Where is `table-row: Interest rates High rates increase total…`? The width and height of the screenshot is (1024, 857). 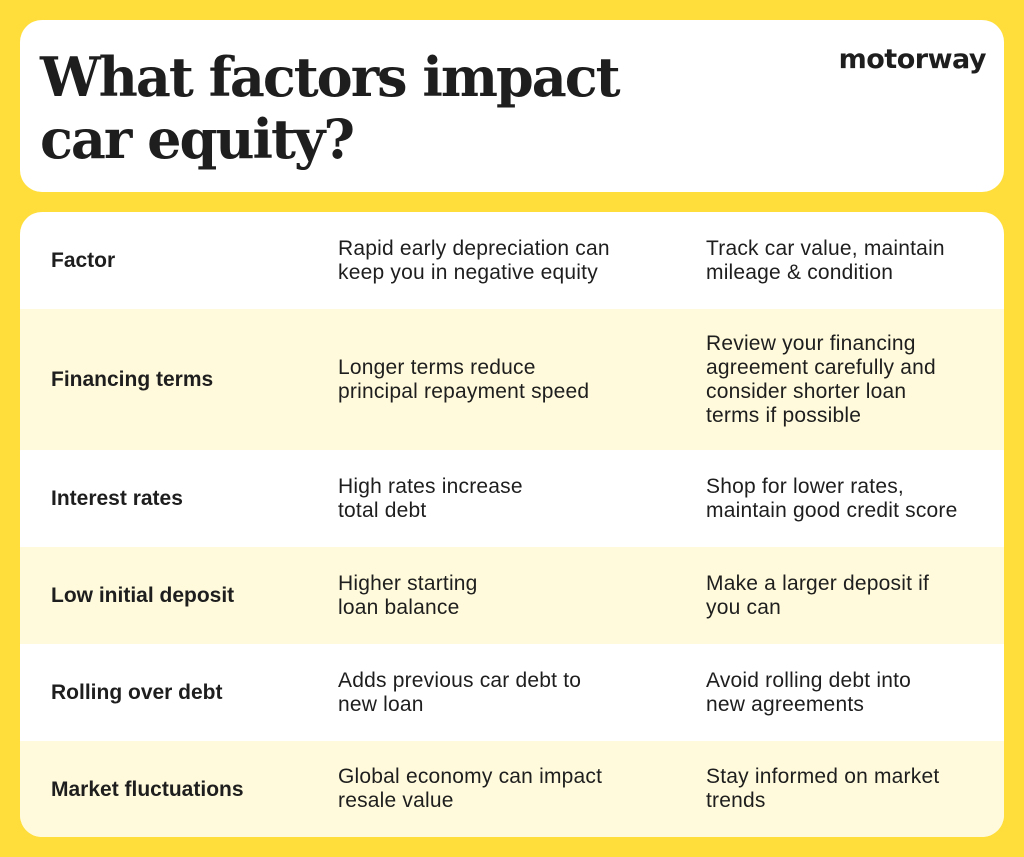 table-row: Interest rates High rates increase total… is located at coordinates (512, 498).